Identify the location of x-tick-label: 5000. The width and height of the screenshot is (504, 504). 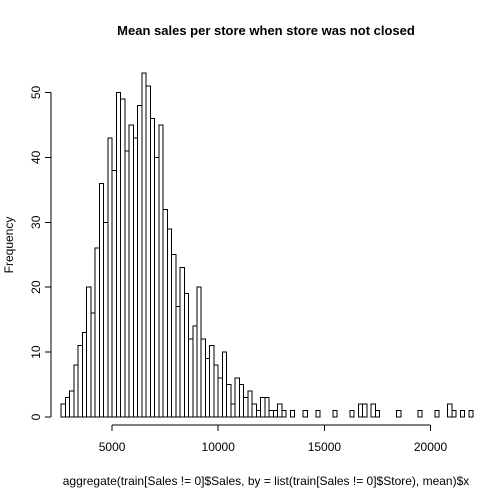
(112, 447).